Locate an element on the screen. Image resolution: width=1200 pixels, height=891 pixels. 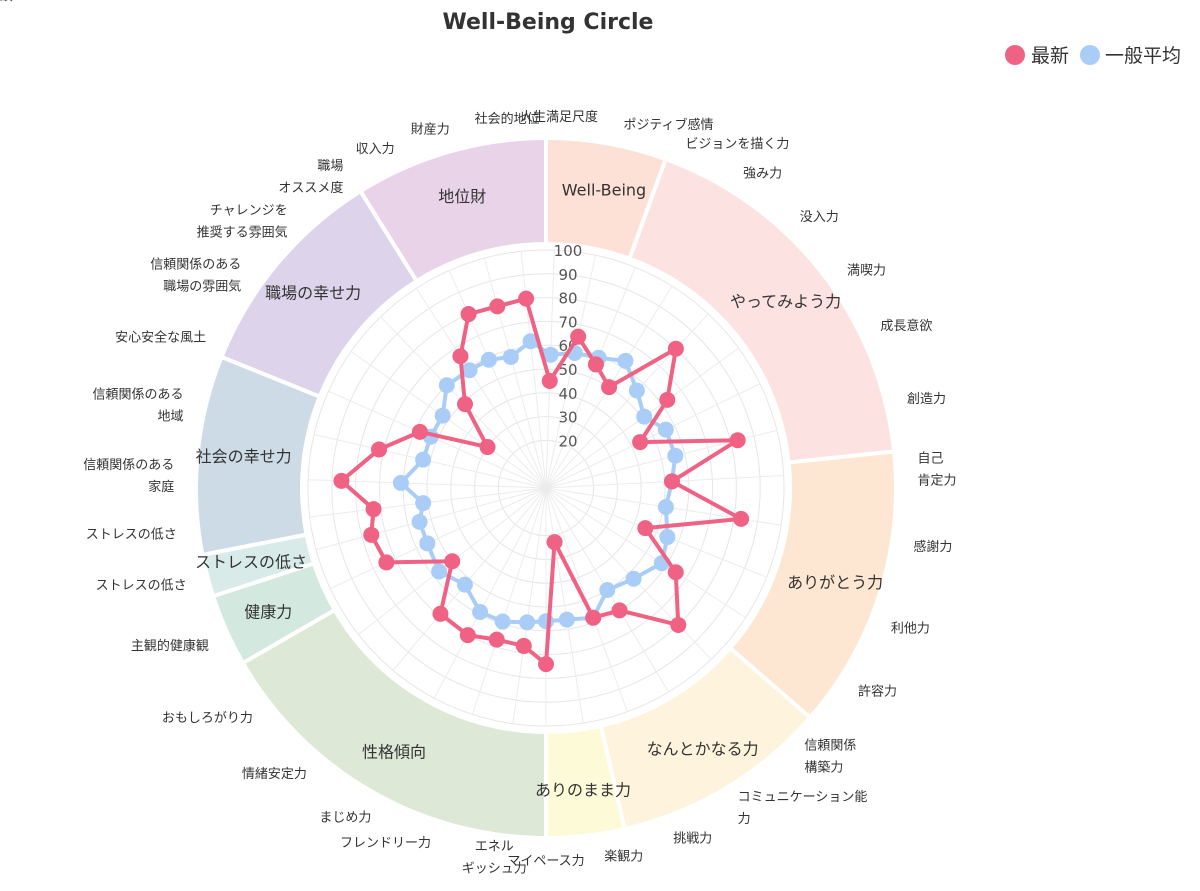
category-label-arigatou: ありがとう力 is located at coordinates (835, 582).